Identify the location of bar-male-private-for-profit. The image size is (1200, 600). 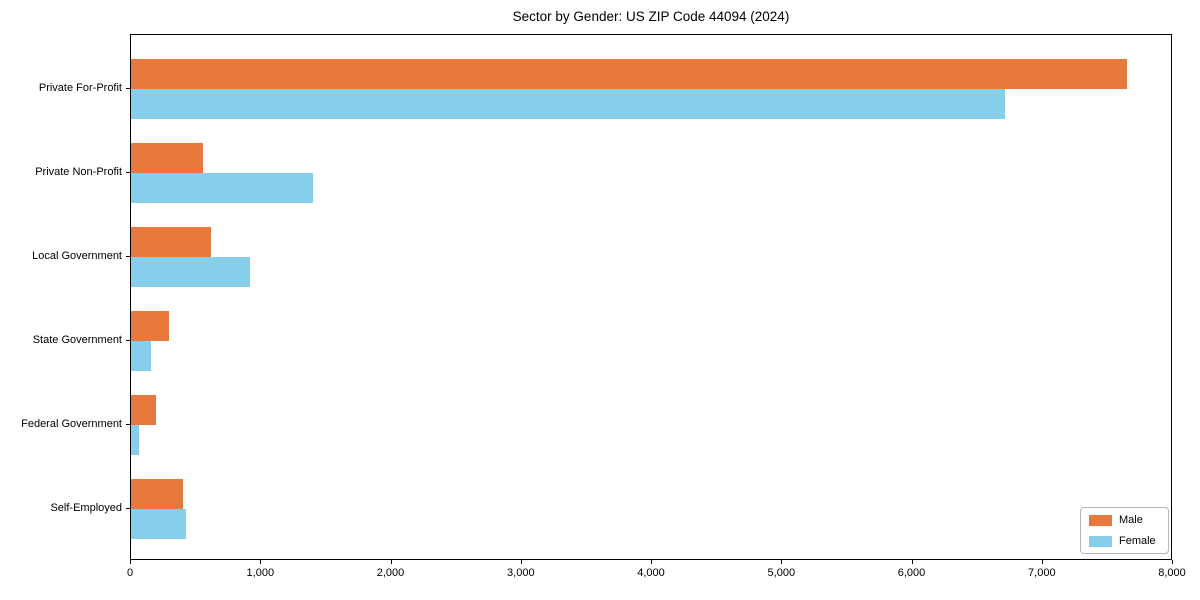
(629, 74).